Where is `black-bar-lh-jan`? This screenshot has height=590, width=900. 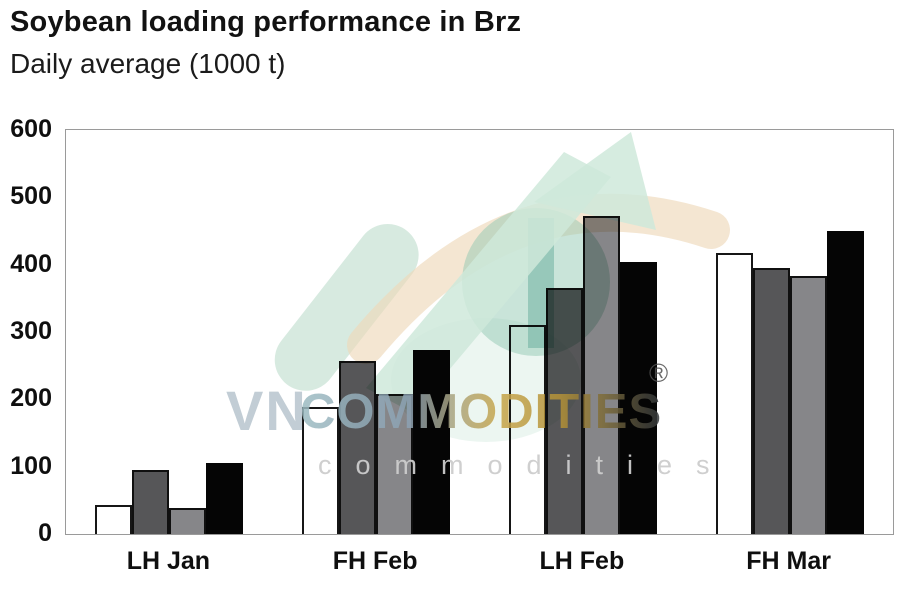
black-bar-lh-jan is located at coordinates (225, 498).